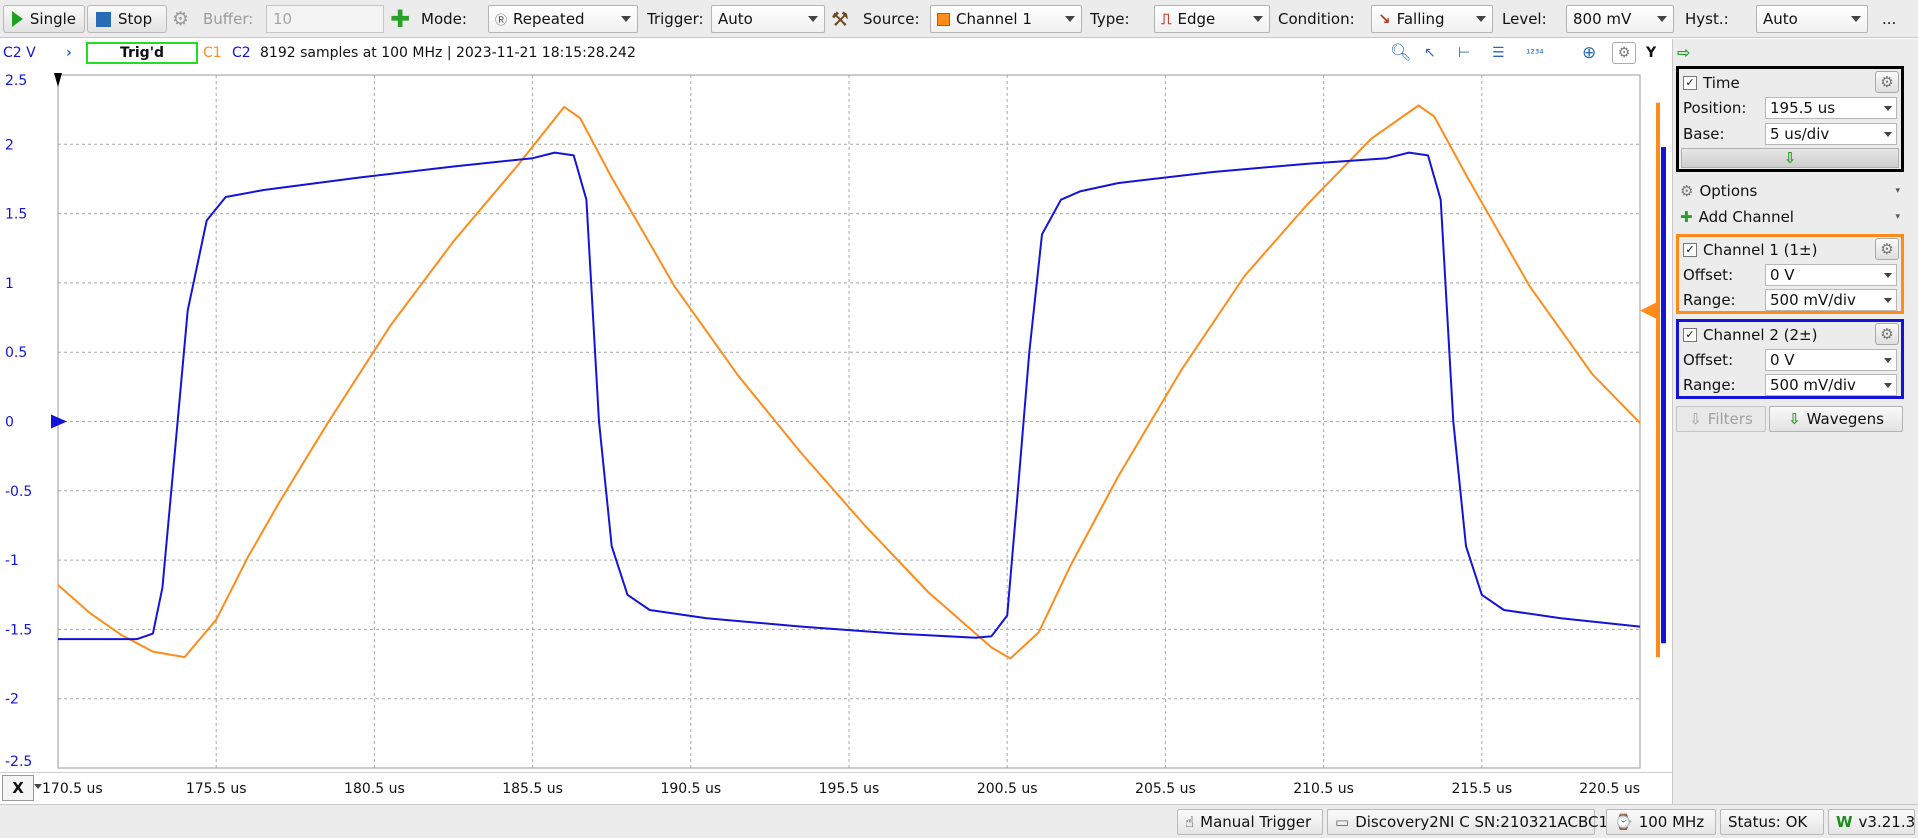 The height and width of the screenshot is (838, 1918). What do you see at coordinates (44, 19) in the screenshot?
I see `single-button: Single` at bounding box center [44, 19].